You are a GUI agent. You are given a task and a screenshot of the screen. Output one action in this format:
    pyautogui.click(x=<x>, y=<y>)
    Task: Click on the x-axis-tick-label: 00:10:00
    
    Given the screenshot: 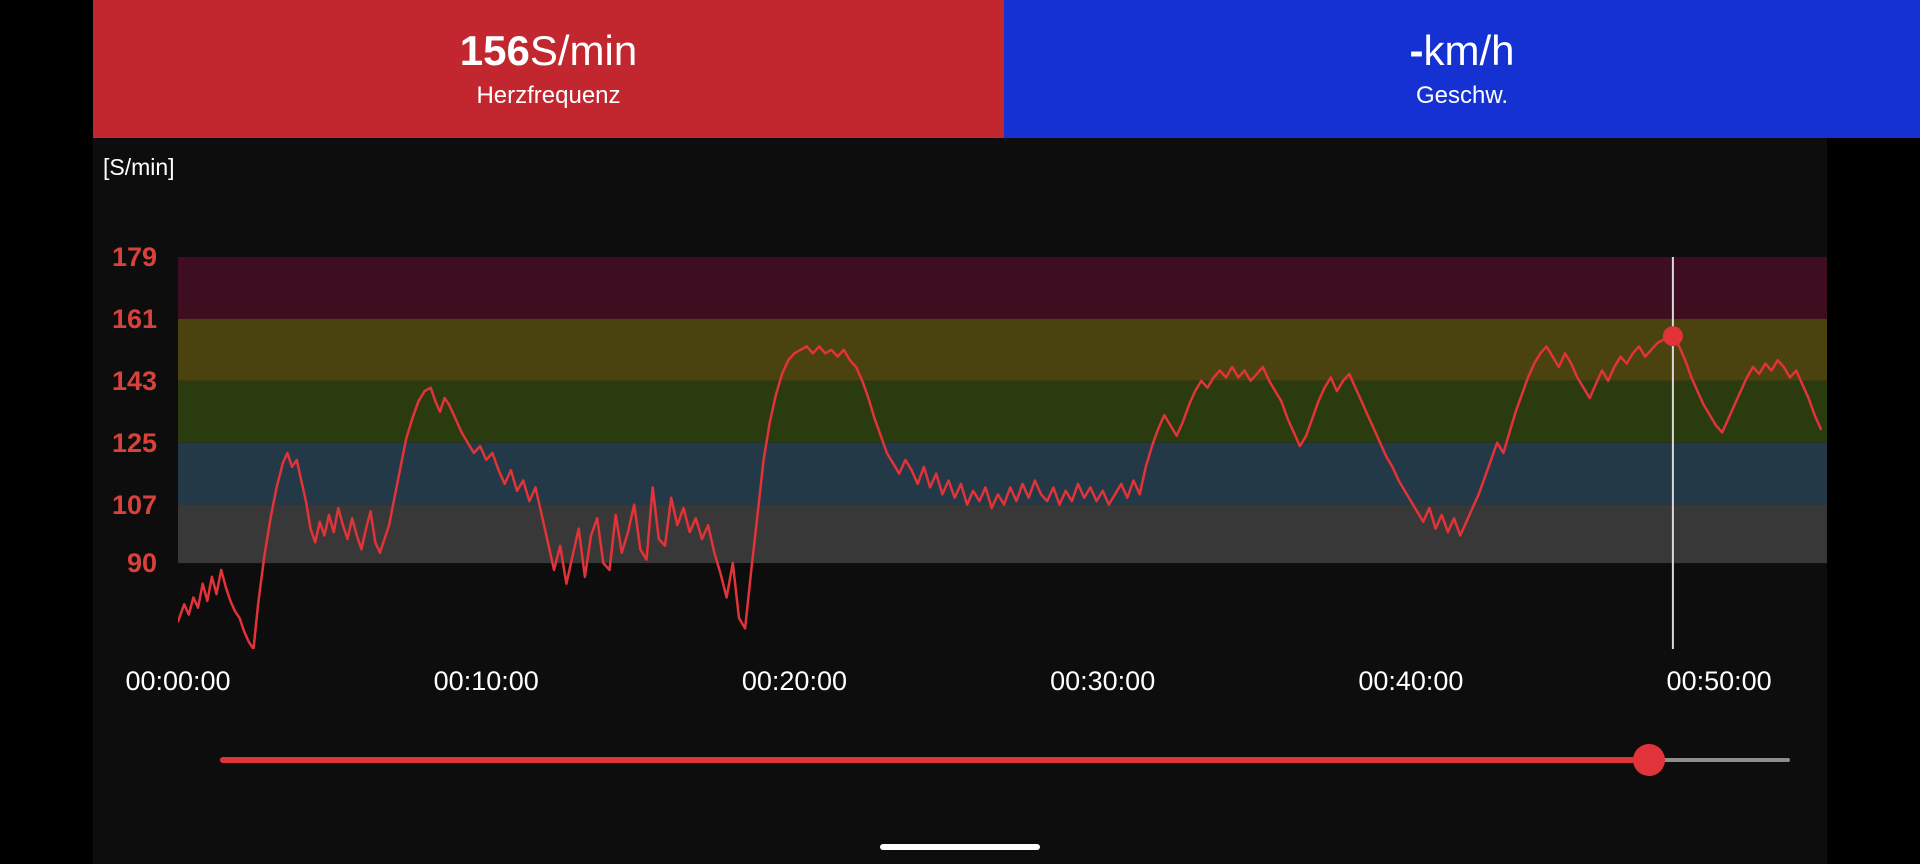 What is the action you would take?
    pyautogui.click(x=486, y=681)
    